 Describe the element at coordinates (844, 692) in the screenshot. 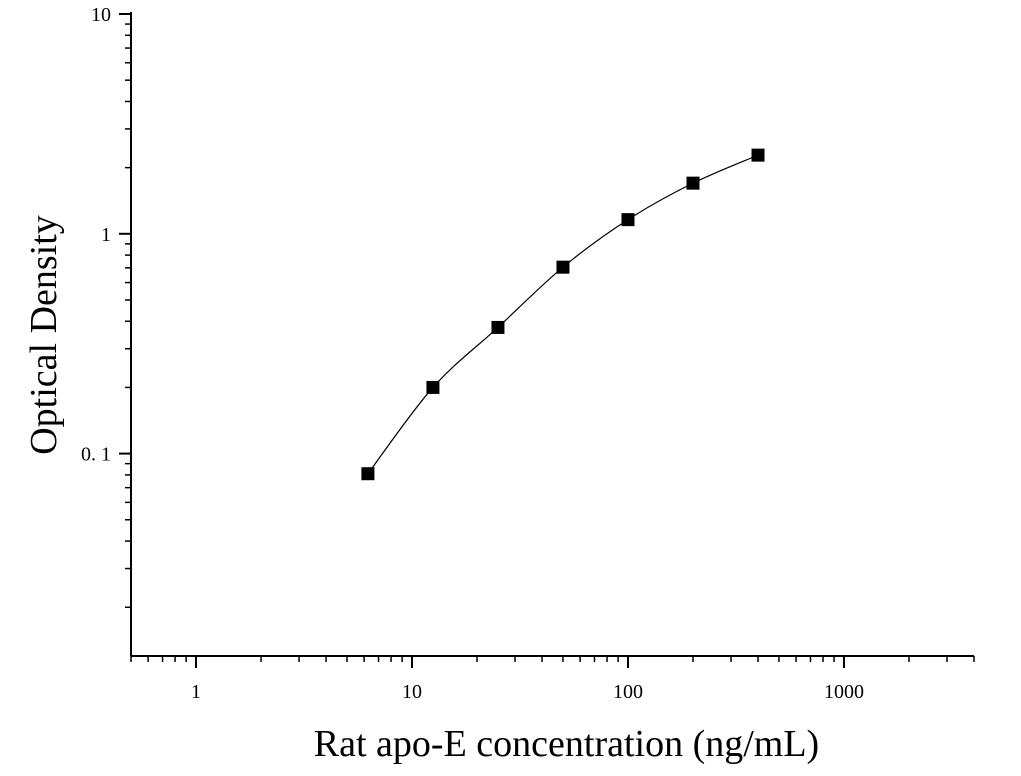

I see `x-tick-label: 1000` at that location.